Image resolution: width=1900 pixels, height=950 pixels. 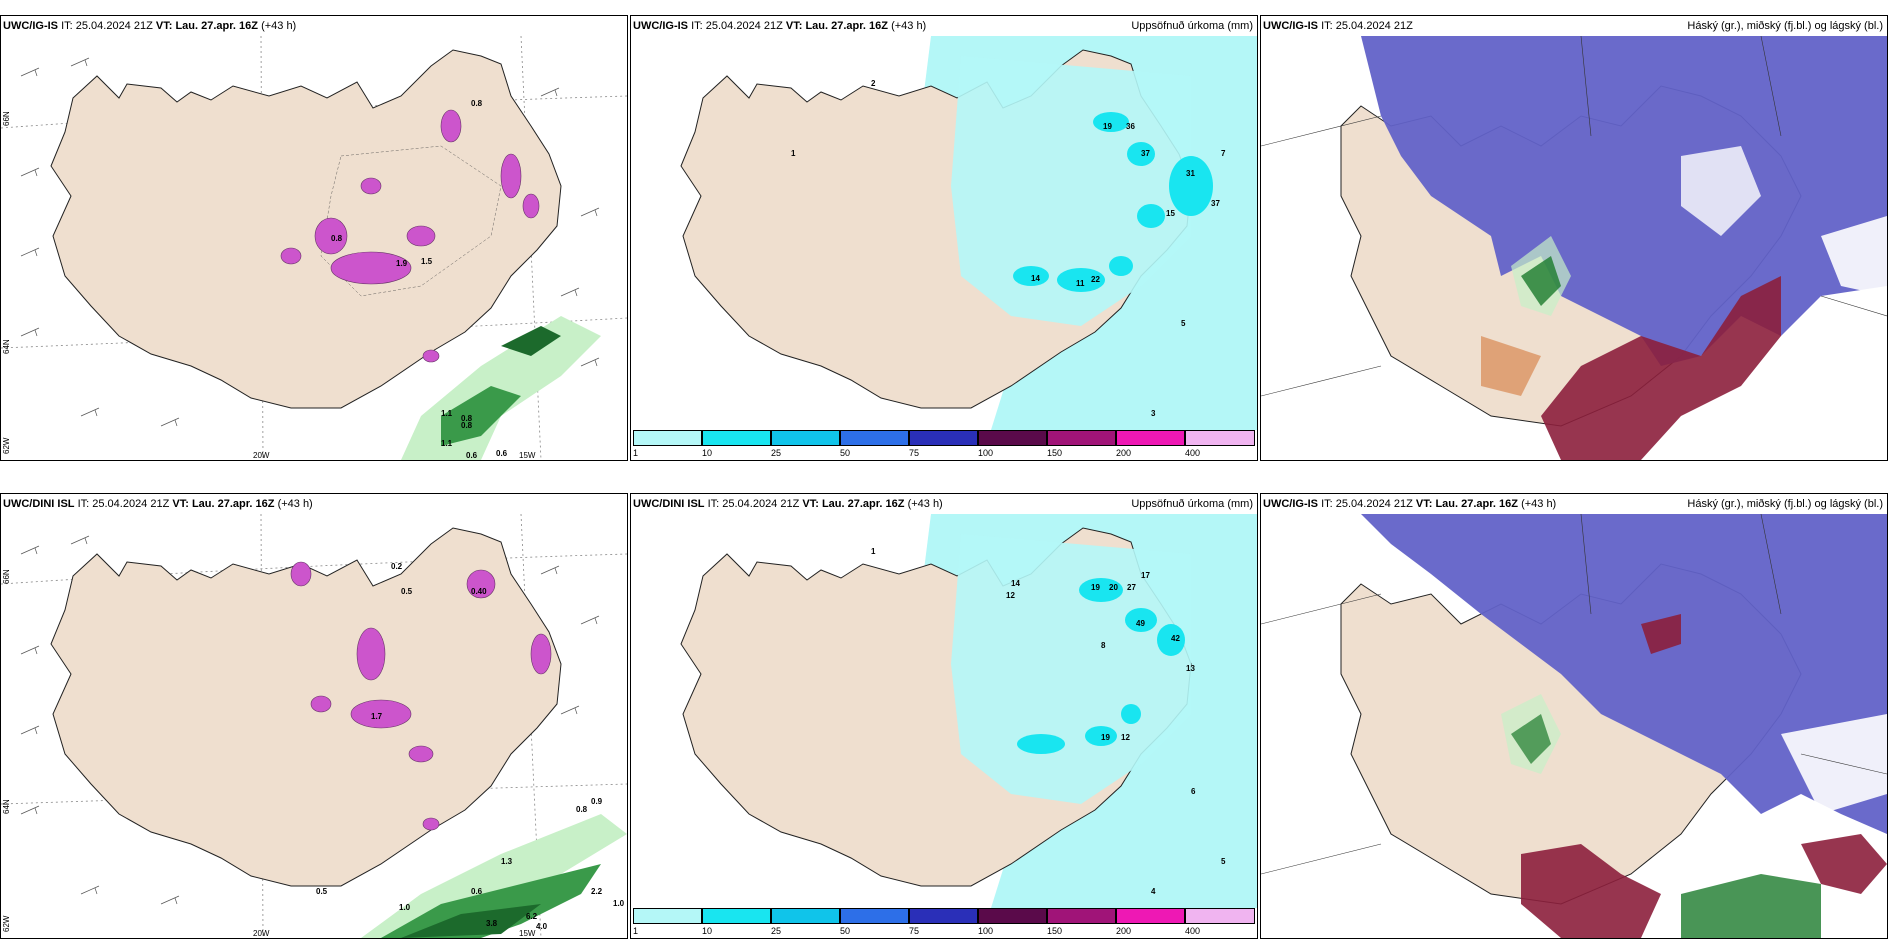 What do you see at coordinates (1107, 126) in the screenshot?
I see `value-label: 19` at bounding box center [1107, 126].